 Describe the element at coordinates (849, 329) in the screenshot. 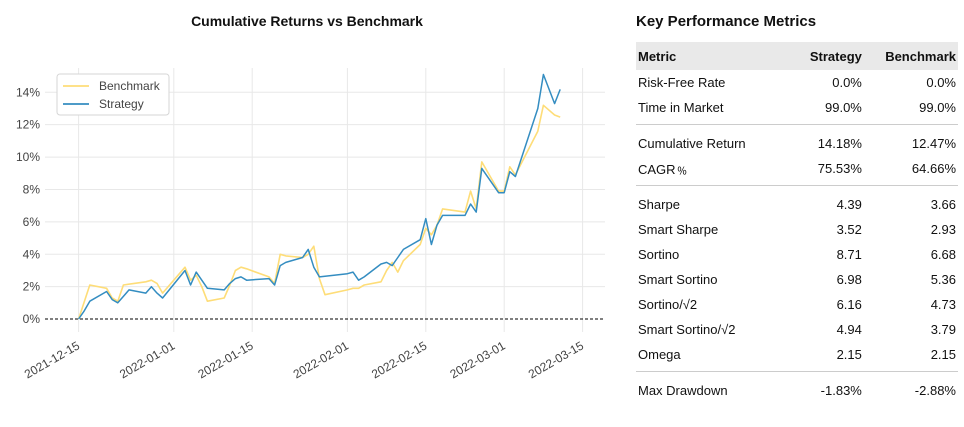

I see `metric-strategy-value: 4.94` at that location.